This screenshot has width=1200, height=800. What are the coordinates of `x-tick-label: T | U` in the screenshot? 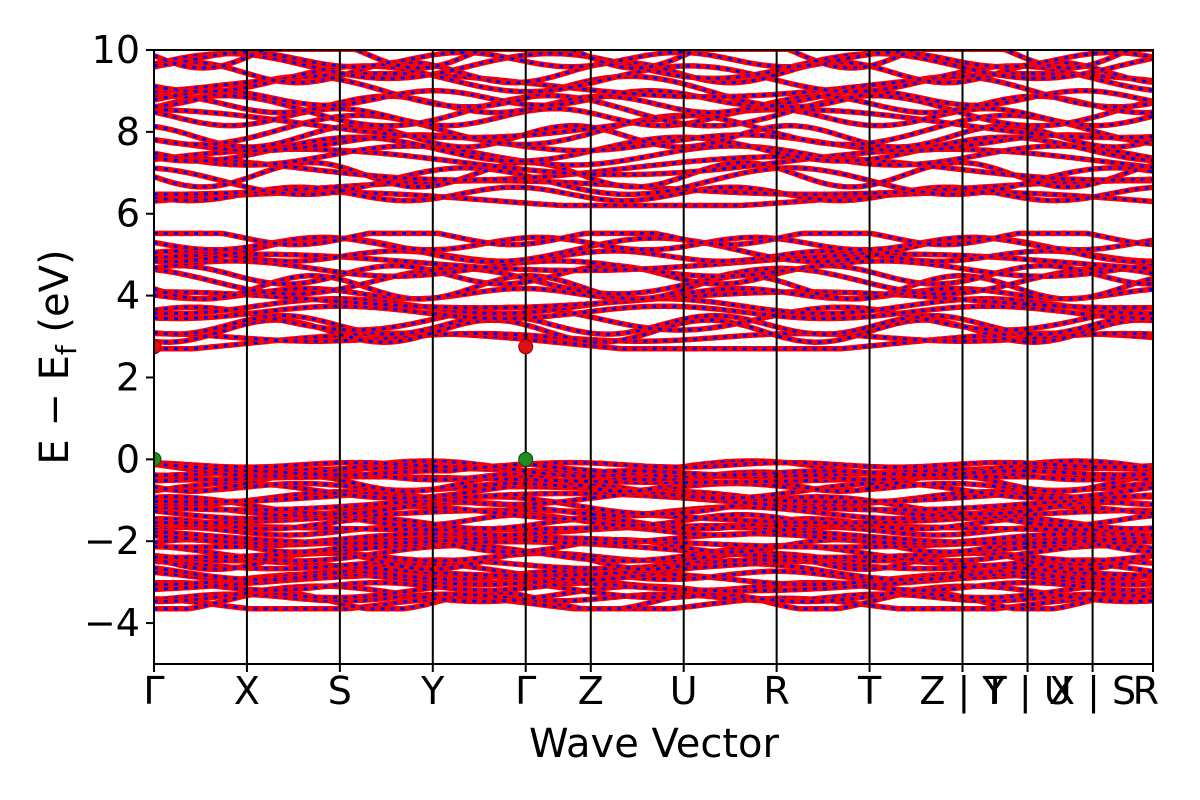 It's located at (1027, 691).